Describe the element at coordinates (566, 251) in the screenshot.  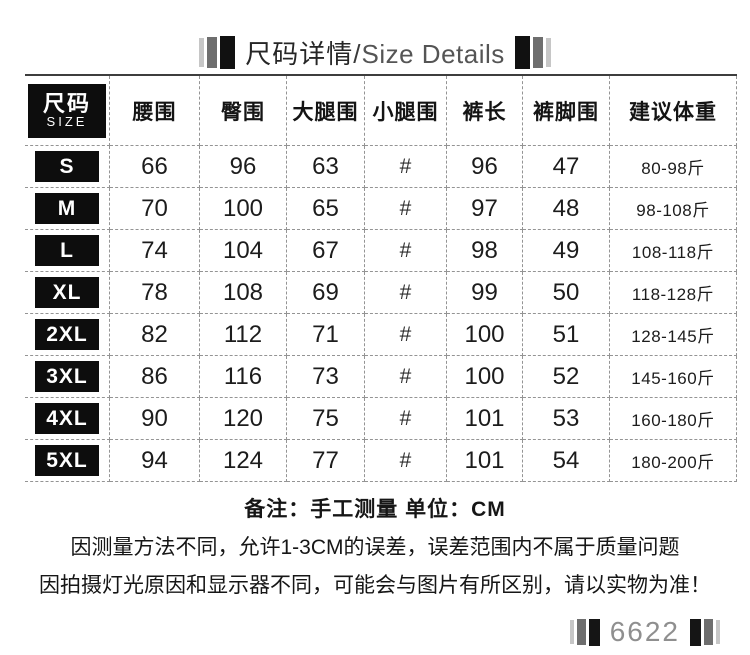
I see `table-cell: 49` at that location.